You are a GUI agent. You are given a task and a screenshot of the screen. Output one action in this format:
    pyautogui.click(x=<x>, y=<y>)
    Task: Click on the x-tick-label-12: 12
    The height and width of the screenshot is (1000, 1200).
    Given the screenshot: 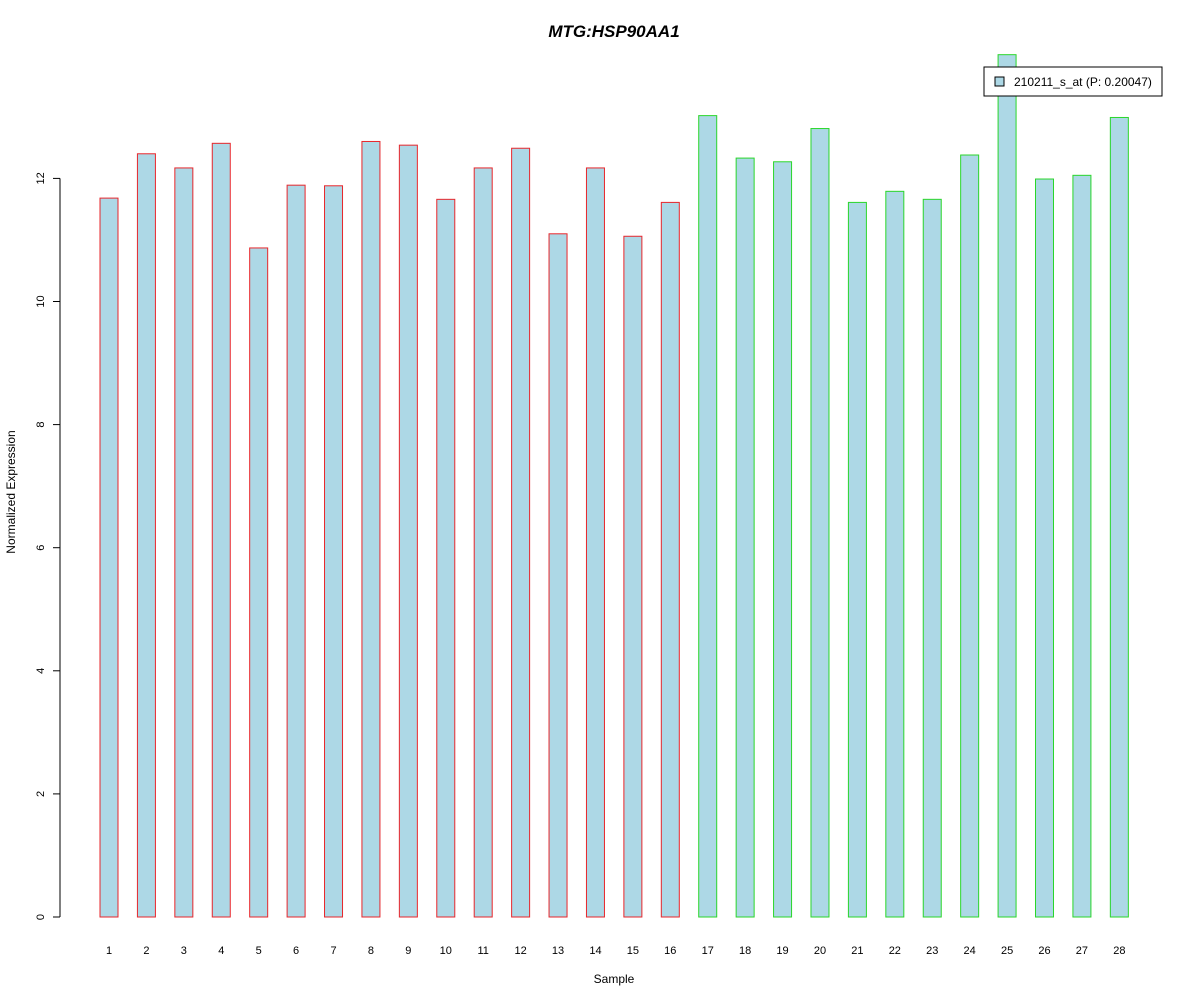 What is the action you would take?
    pyautogui.click(x=520, y=951)
    